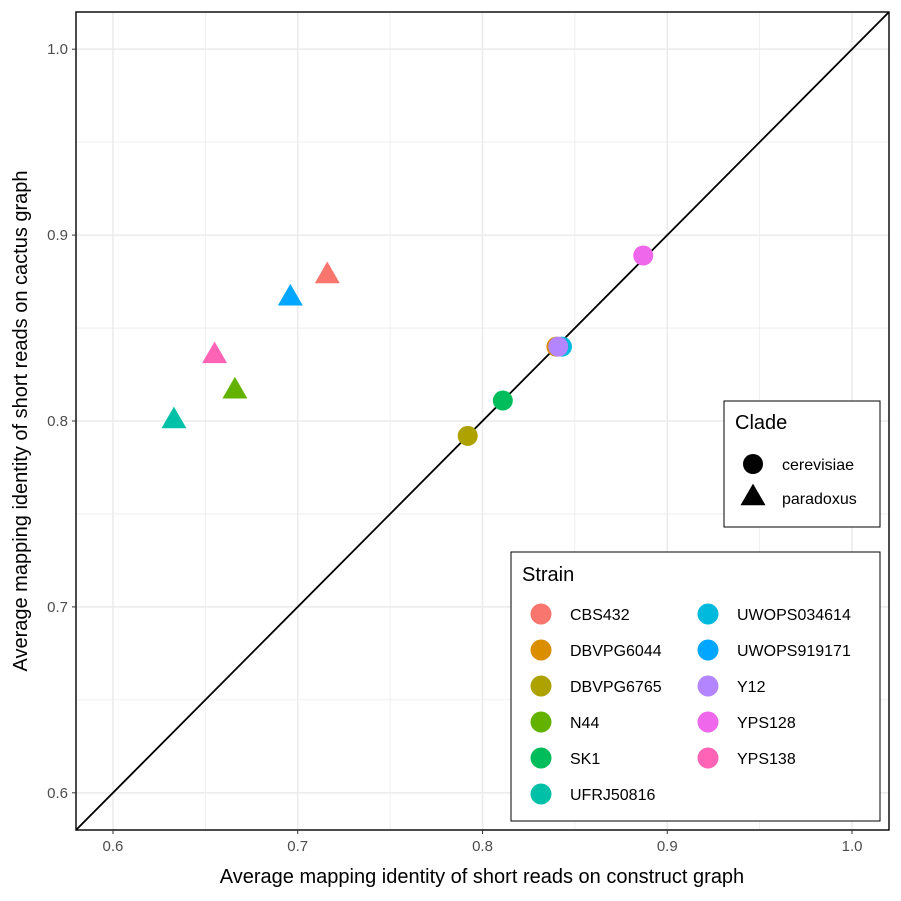  I want to click on strain-legend-title: Strain, so click(548, 575).